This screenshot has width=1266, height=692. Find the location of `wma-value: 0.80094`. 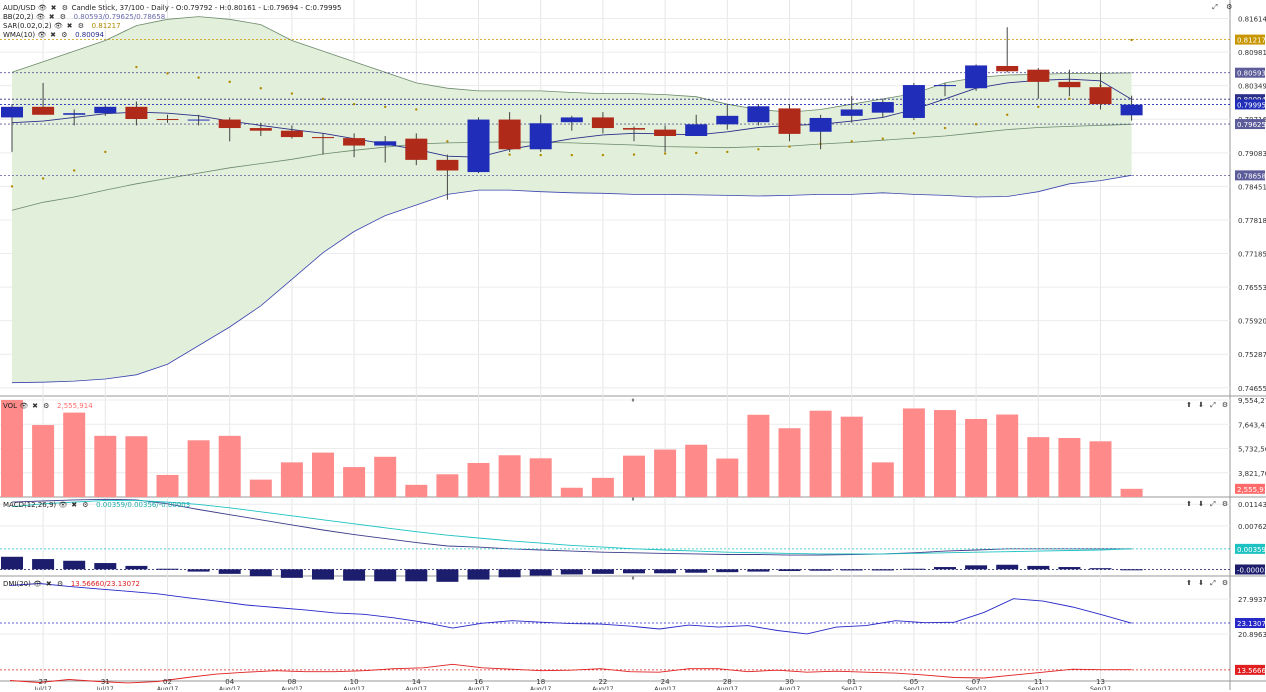

wma-value: 0.80094 is located at coordinates (90, 35).